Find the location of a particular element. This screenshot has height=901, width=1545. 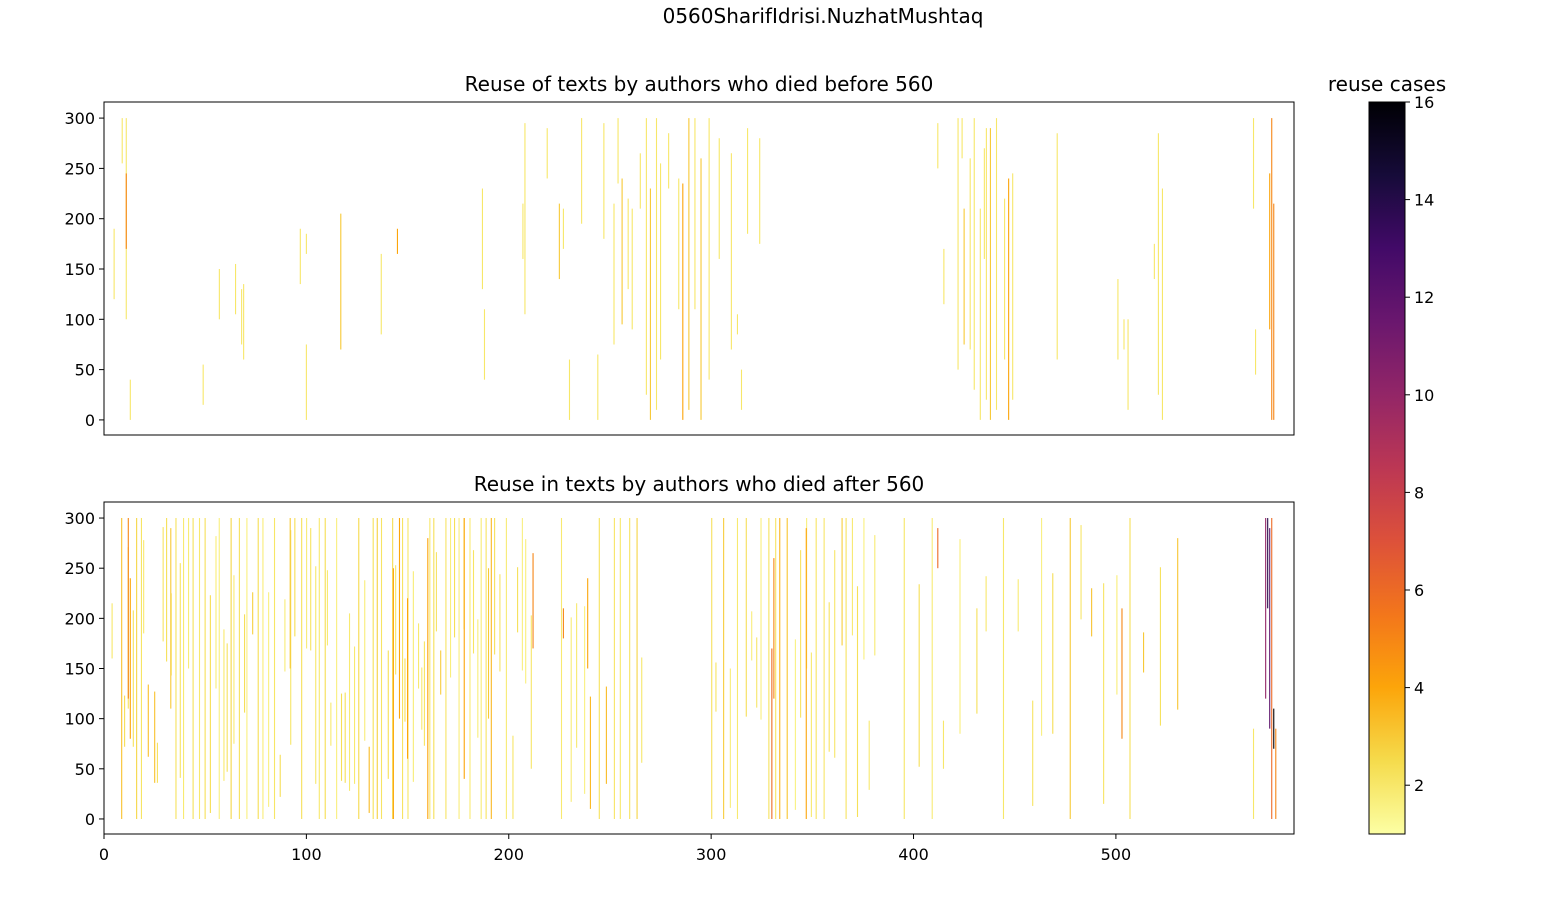

panel-before-y-axis: 0 50 100 150 200 250 300 is located at coordinates (84, 269).